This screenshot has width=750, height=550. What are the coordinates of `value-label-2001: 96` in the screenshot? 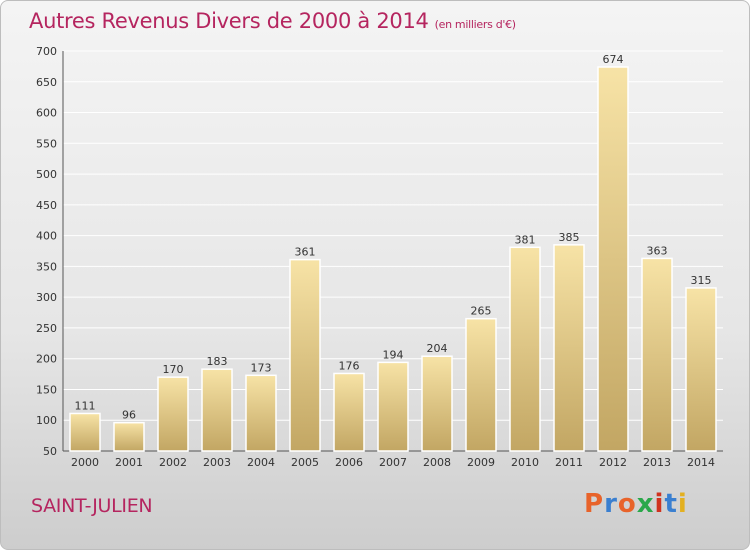 It's located at (129, 415).